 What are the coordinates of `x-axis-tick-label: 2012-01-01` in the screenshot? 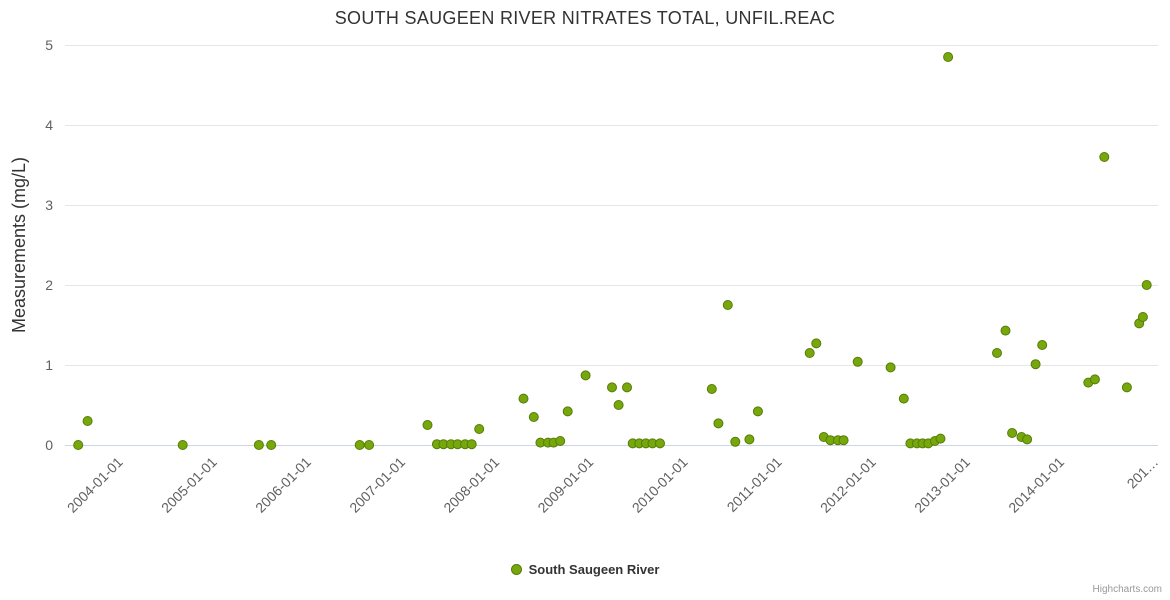 It's located at (848, 485).